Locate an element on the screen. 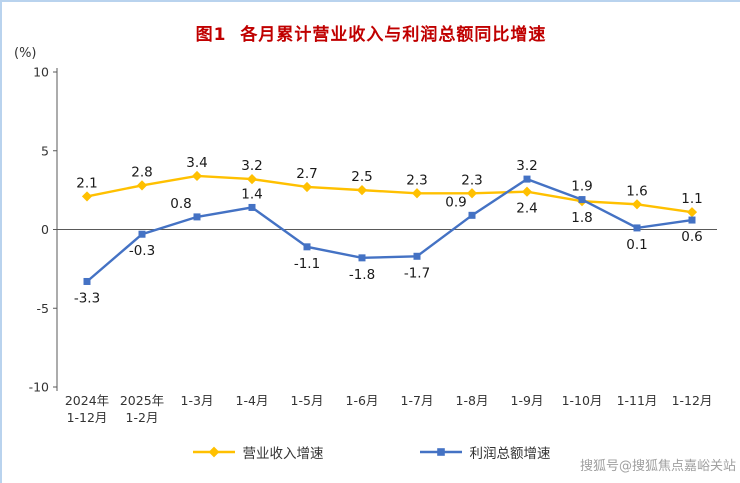  svg-text: 0.8 is located at coordinates (180, 204).